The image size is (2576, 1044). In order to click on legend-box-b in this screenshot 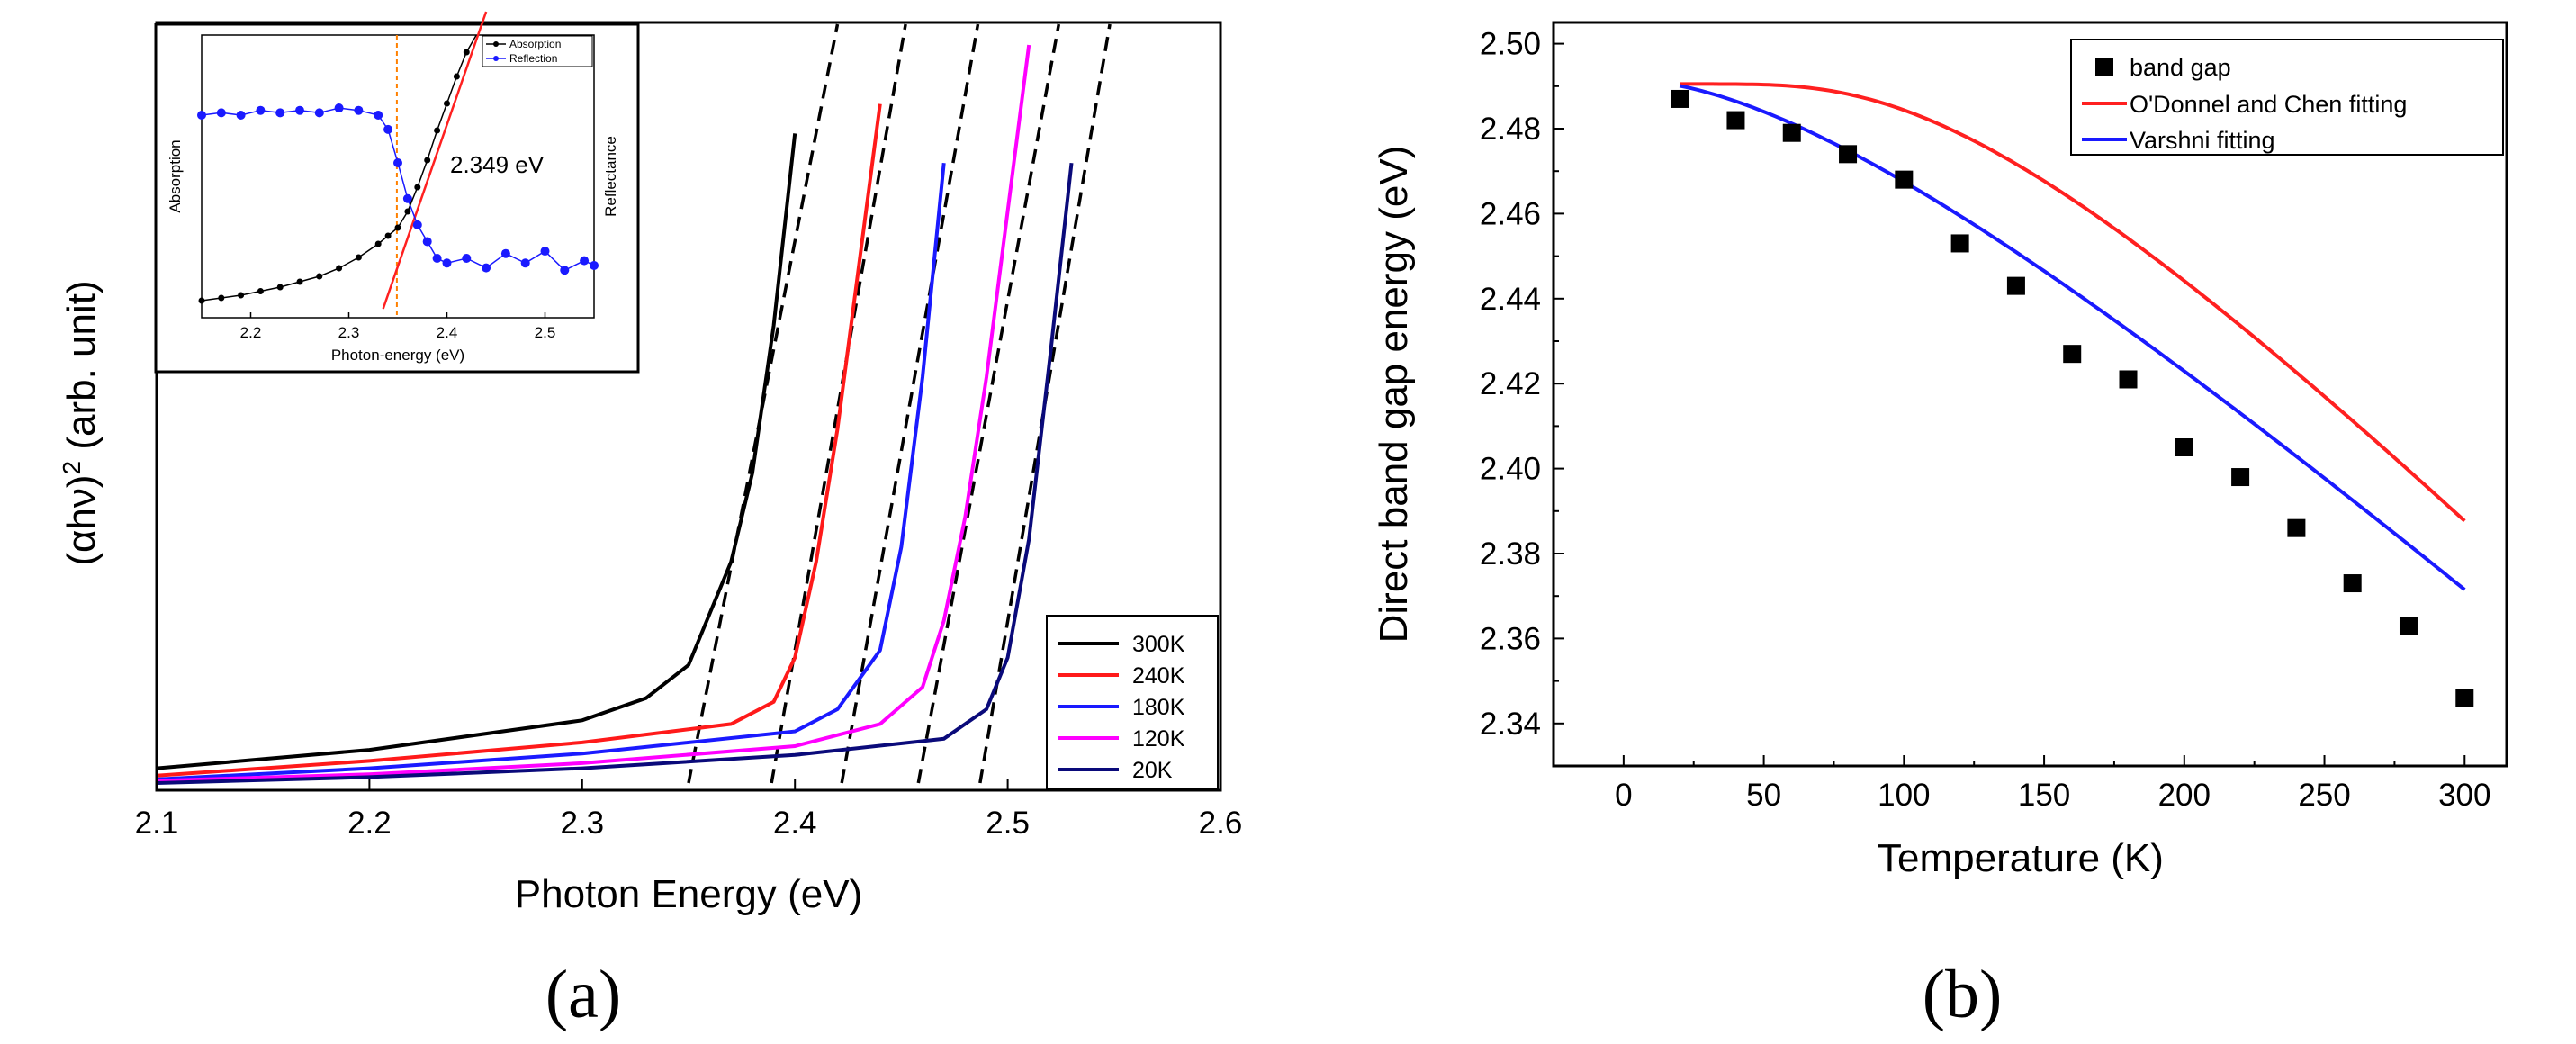, I will do `click(2287, 98)`.